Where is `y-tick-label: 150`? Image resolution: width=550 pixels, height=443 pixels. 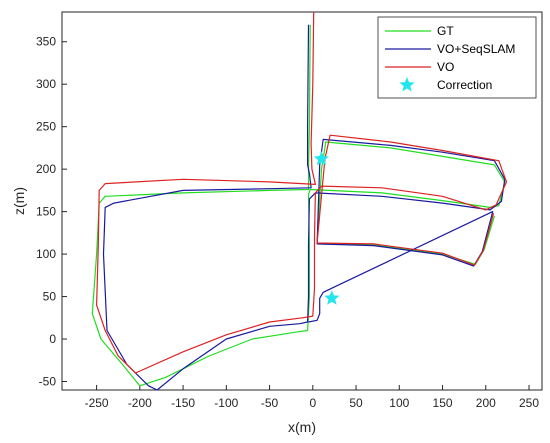 y-tick-label: 150 is located at coordinates (46, 212).